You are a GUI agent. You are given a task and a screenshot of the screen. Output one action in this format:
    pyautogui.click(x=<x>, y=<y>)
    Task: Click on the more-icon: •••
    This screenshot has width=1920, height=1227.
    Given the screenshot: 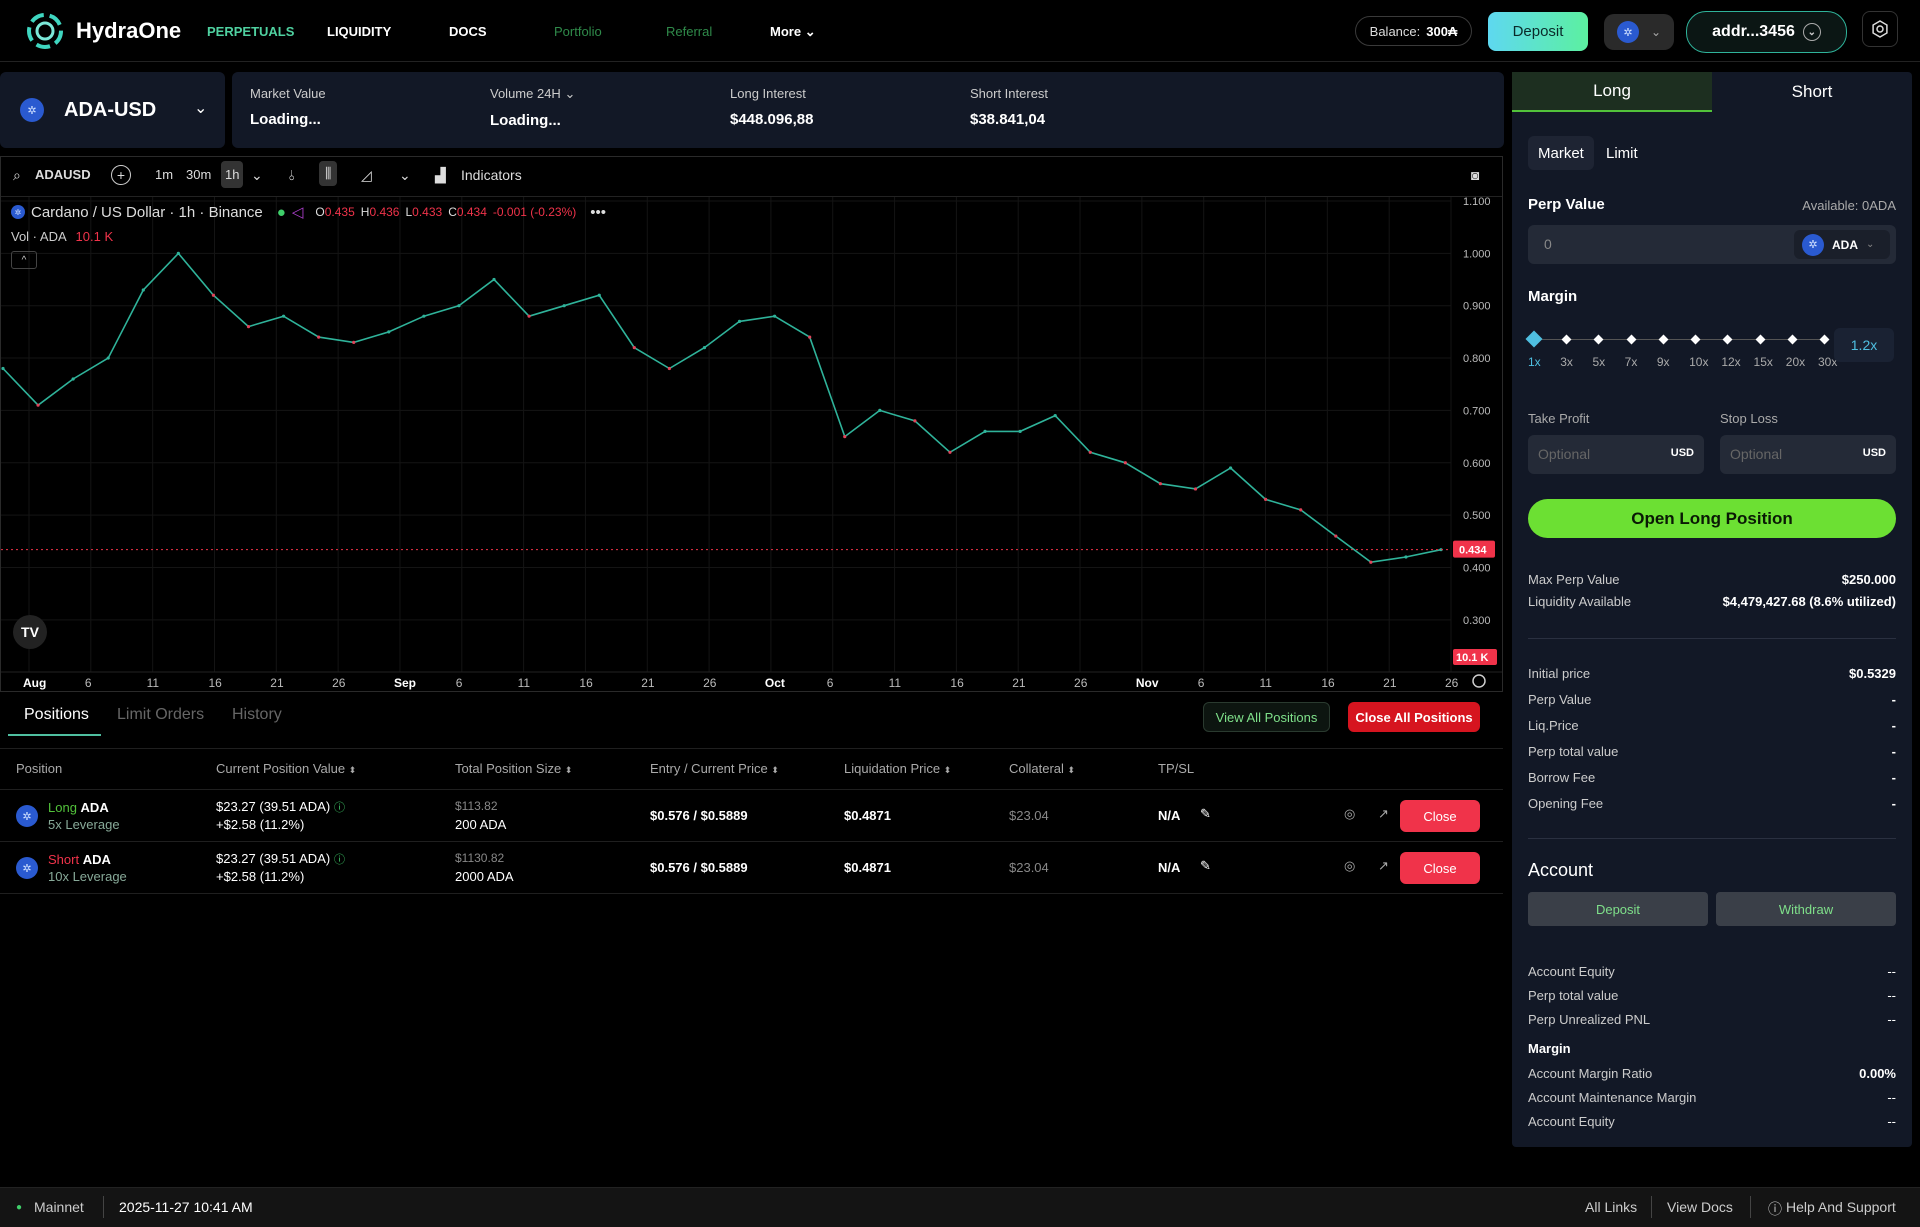 What is the action you would take?
    pyautogui.click(x=598, y=212)
    